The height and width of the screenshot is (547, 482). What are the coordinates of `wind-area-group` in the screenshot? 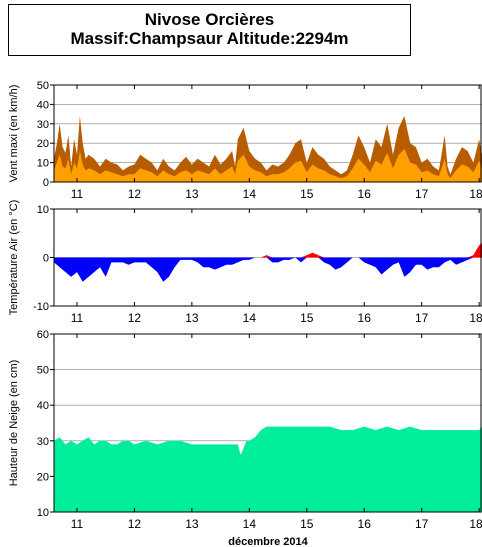 It's located at (268, 149).